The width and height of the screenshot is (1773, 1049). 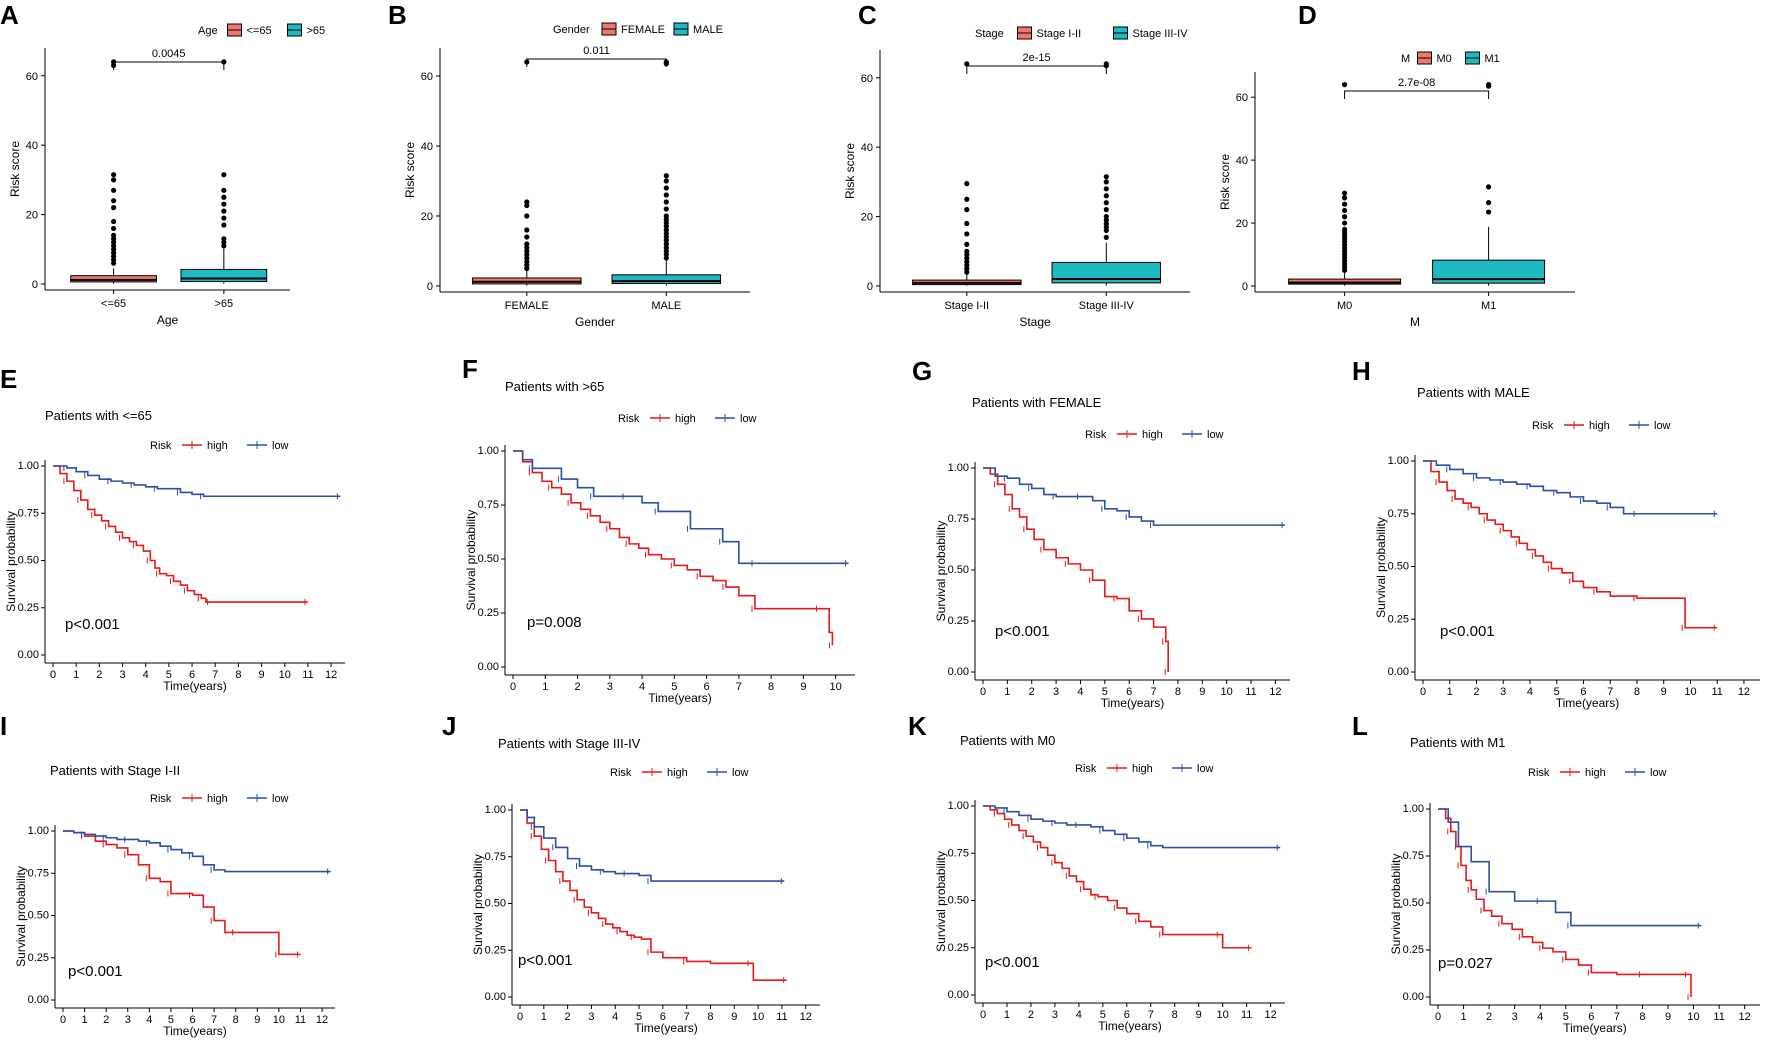 I want to click on panel-letter: F, so click(x=470, y=369).